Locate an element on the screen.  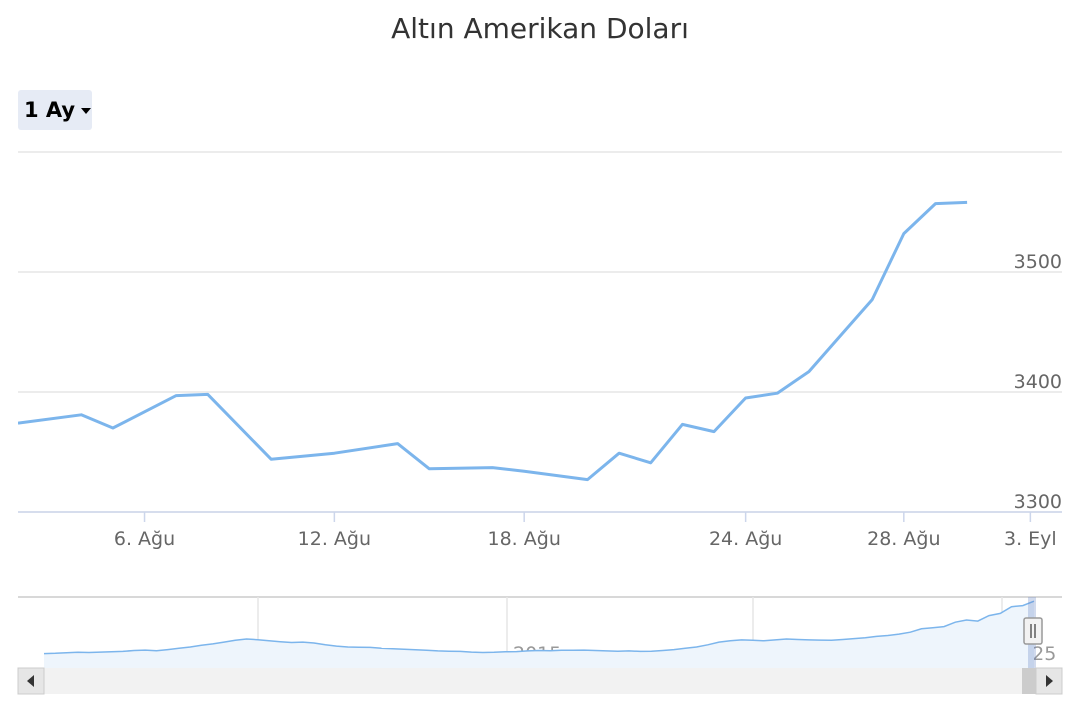
arrow-right-icon is located at coordinates (1049, 681).